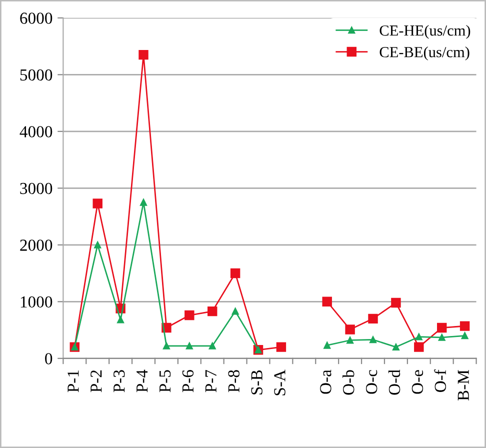 This screenshot has height=448, width=486. Describe the element at coordinates (142, 381) in the screenshot. I see `x-tick-label: P-4` at that location.